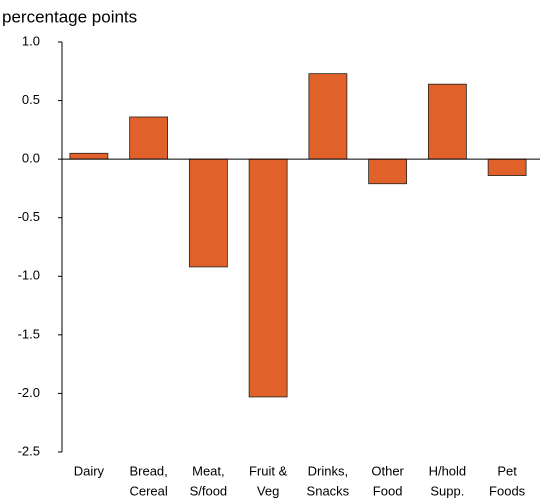  Describe the element at coordinates (29, 392) in the screenshot. I see `y-tick-label: -2.0` at that location.